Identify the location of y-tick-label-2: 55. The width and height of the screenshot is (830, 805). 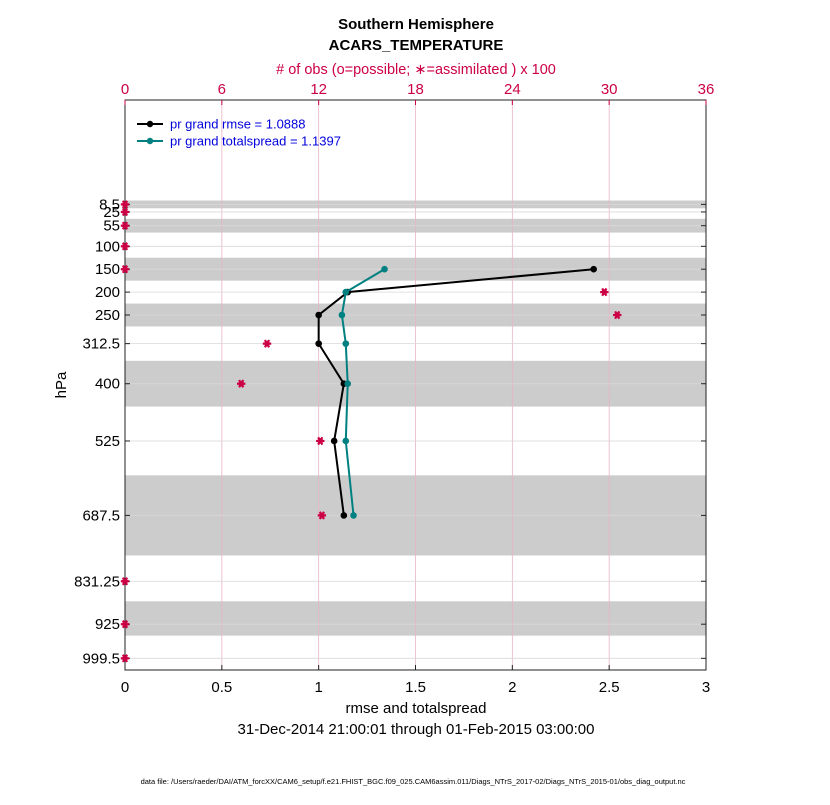
(111, 226).